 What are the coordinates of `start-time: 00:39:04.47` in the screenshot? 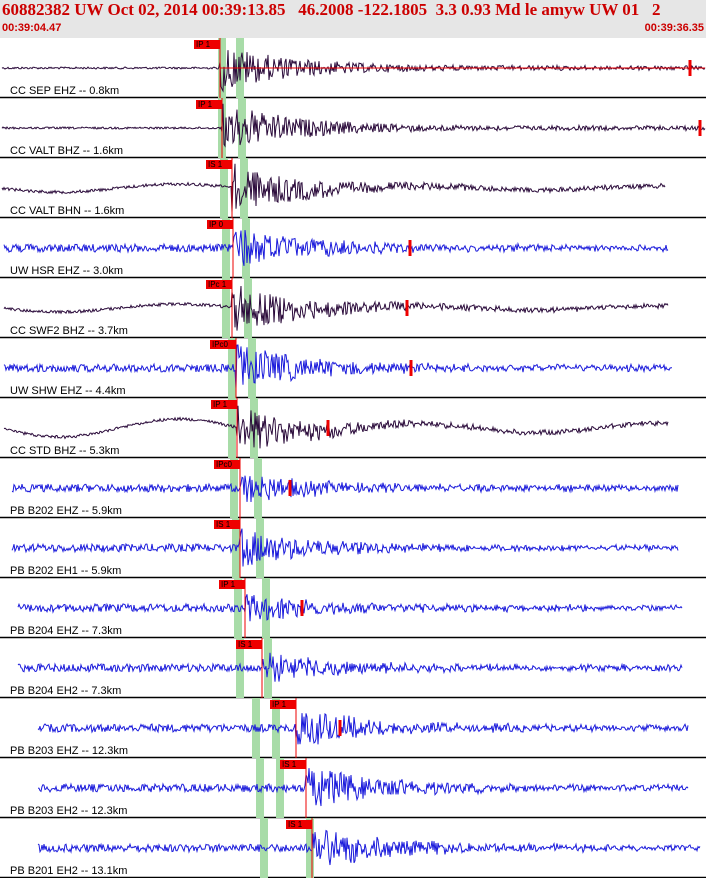 It's located at (32, 28).